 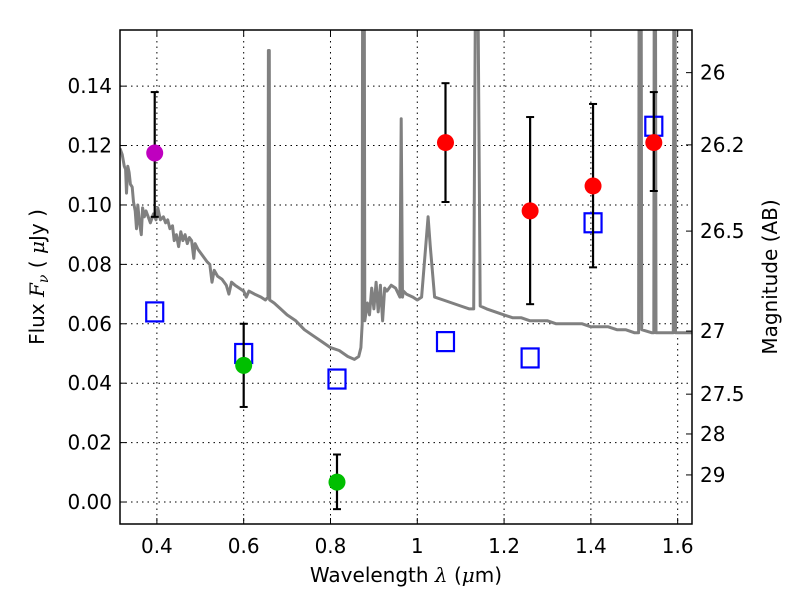 I want to click on x-tick-label: 1.2, so click(x=504, y=546).